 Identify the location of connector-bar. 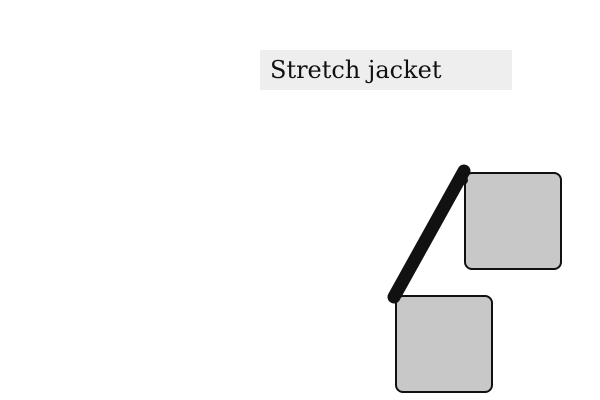
(429, 234).